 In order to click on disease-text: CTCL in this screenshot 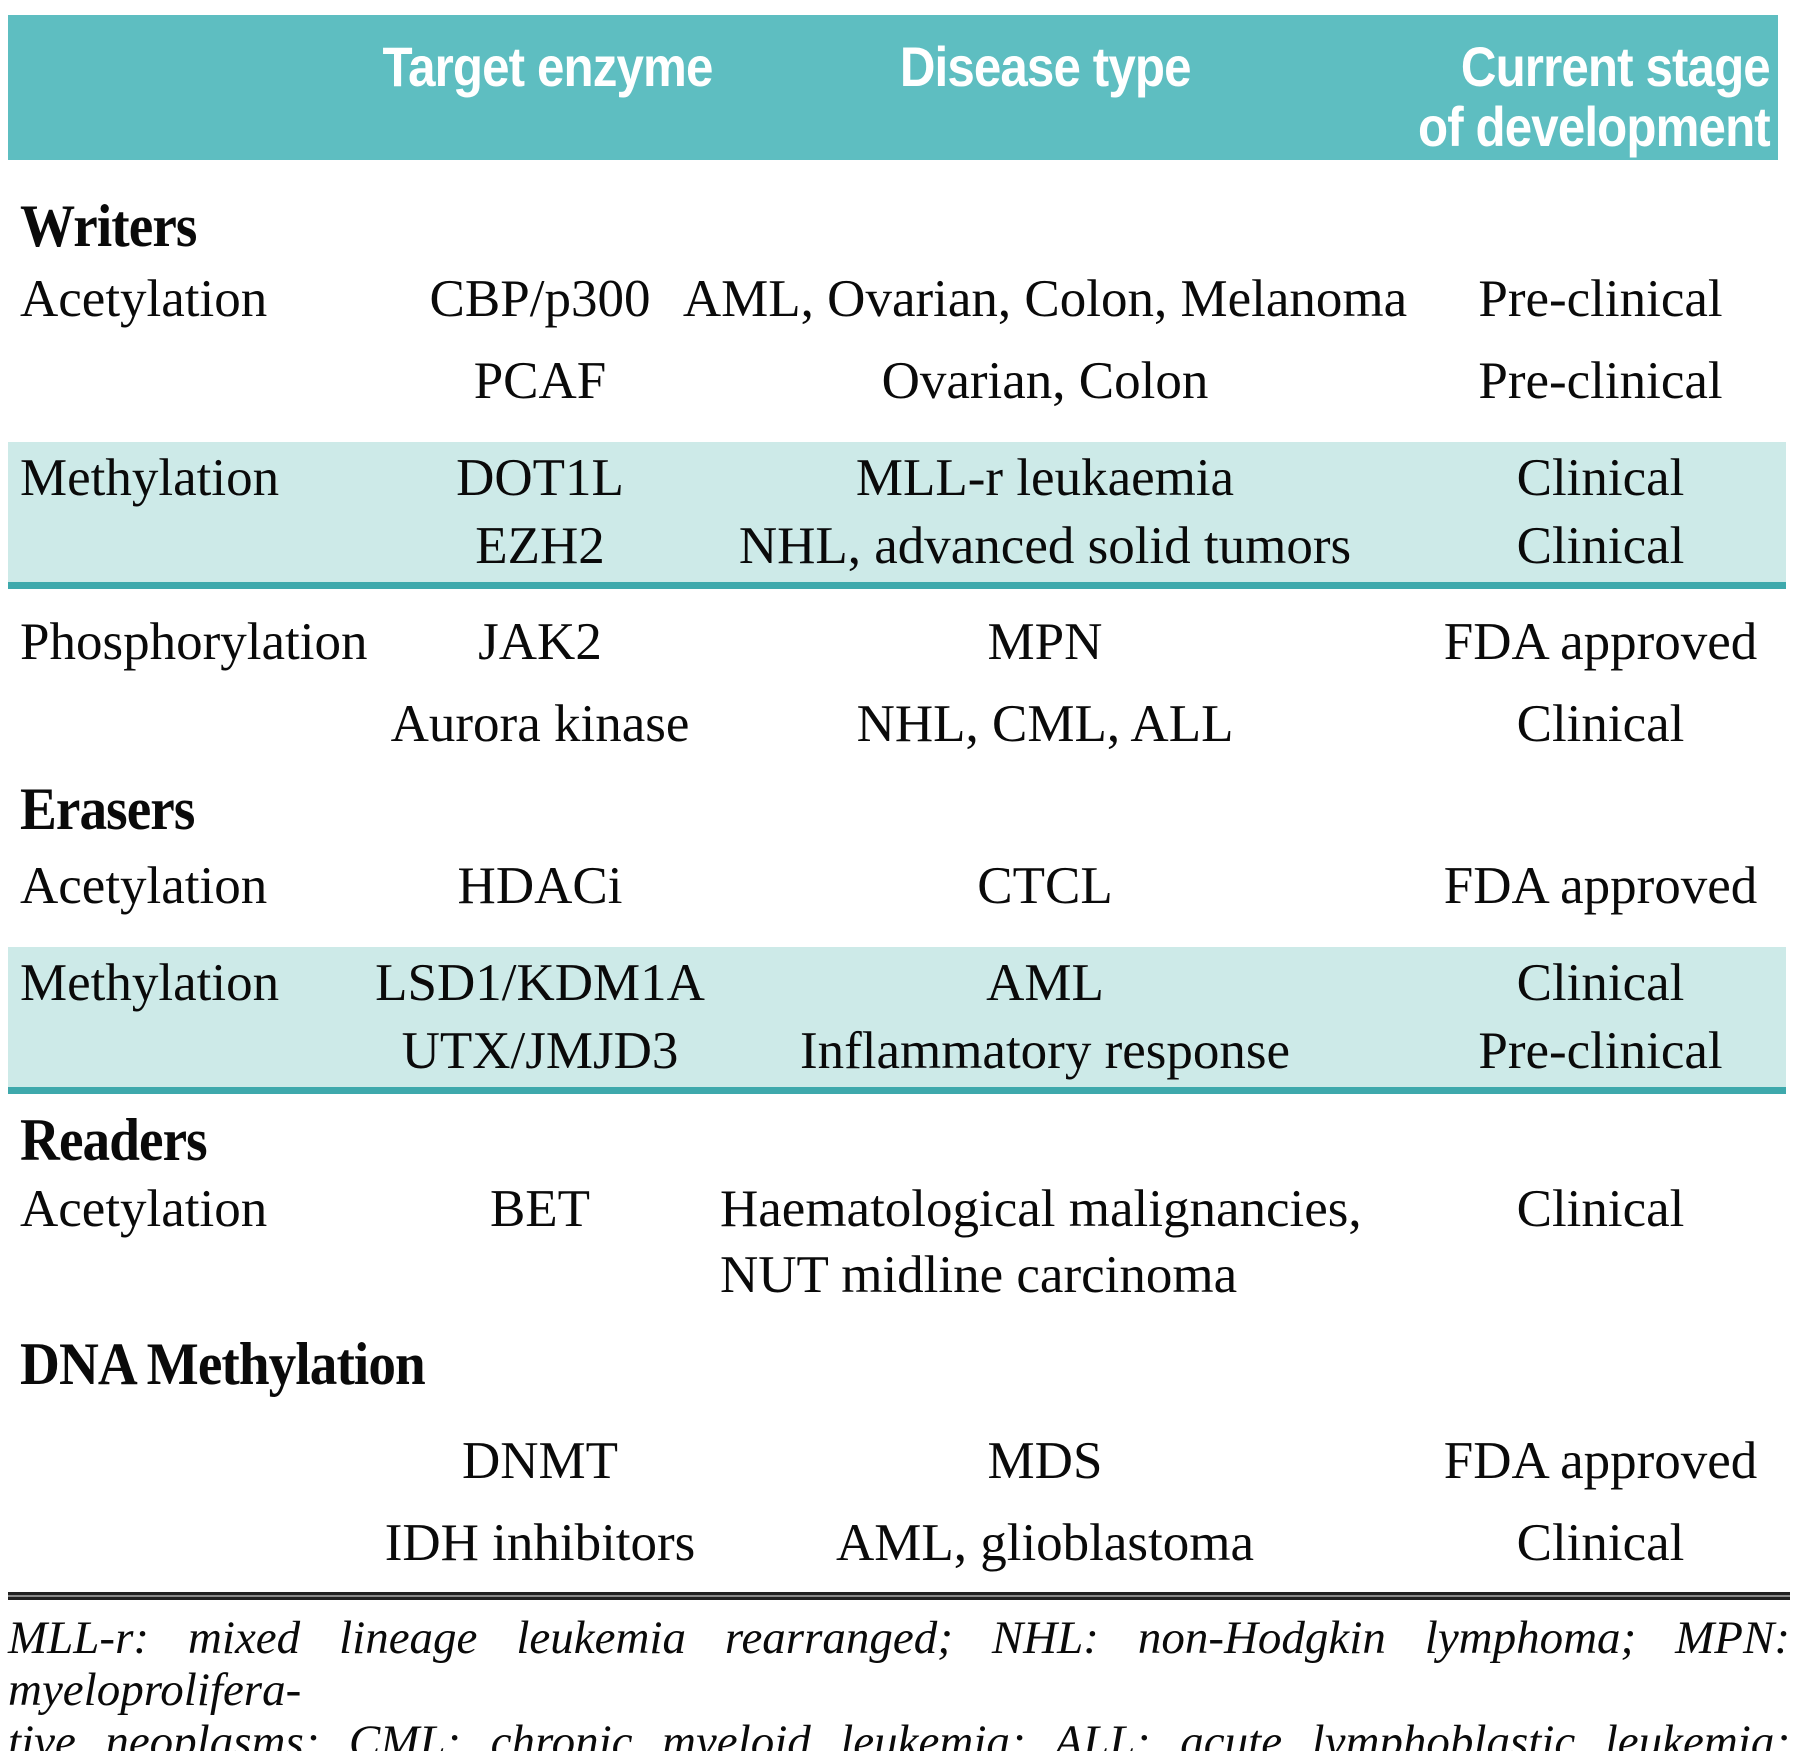, I will do `click(1045, 886)`.